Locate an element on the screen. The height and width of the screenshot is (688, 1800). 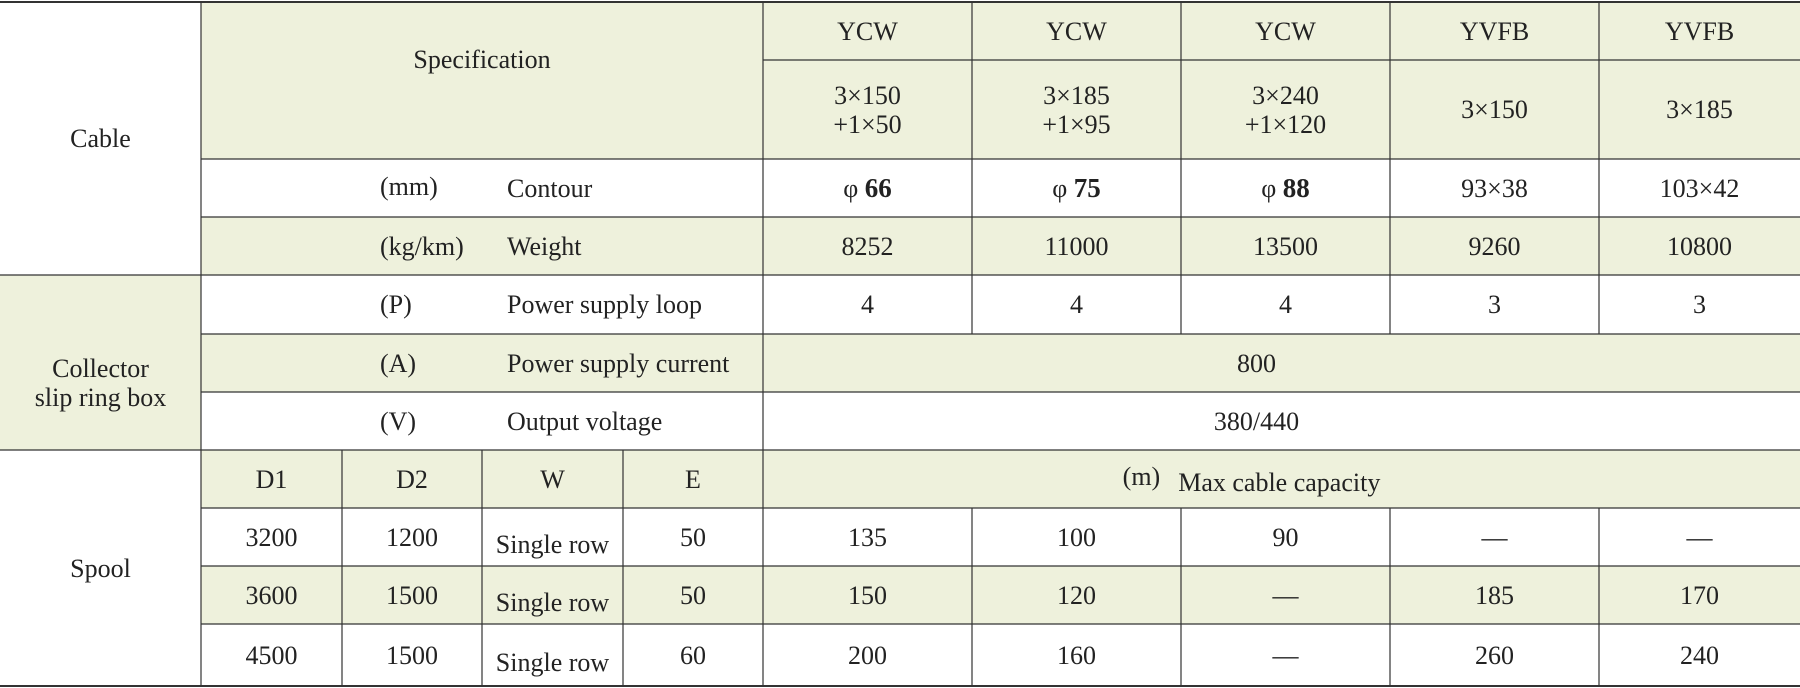
weight-unit-text: (kg/km) is located at coordinates (422, 246).